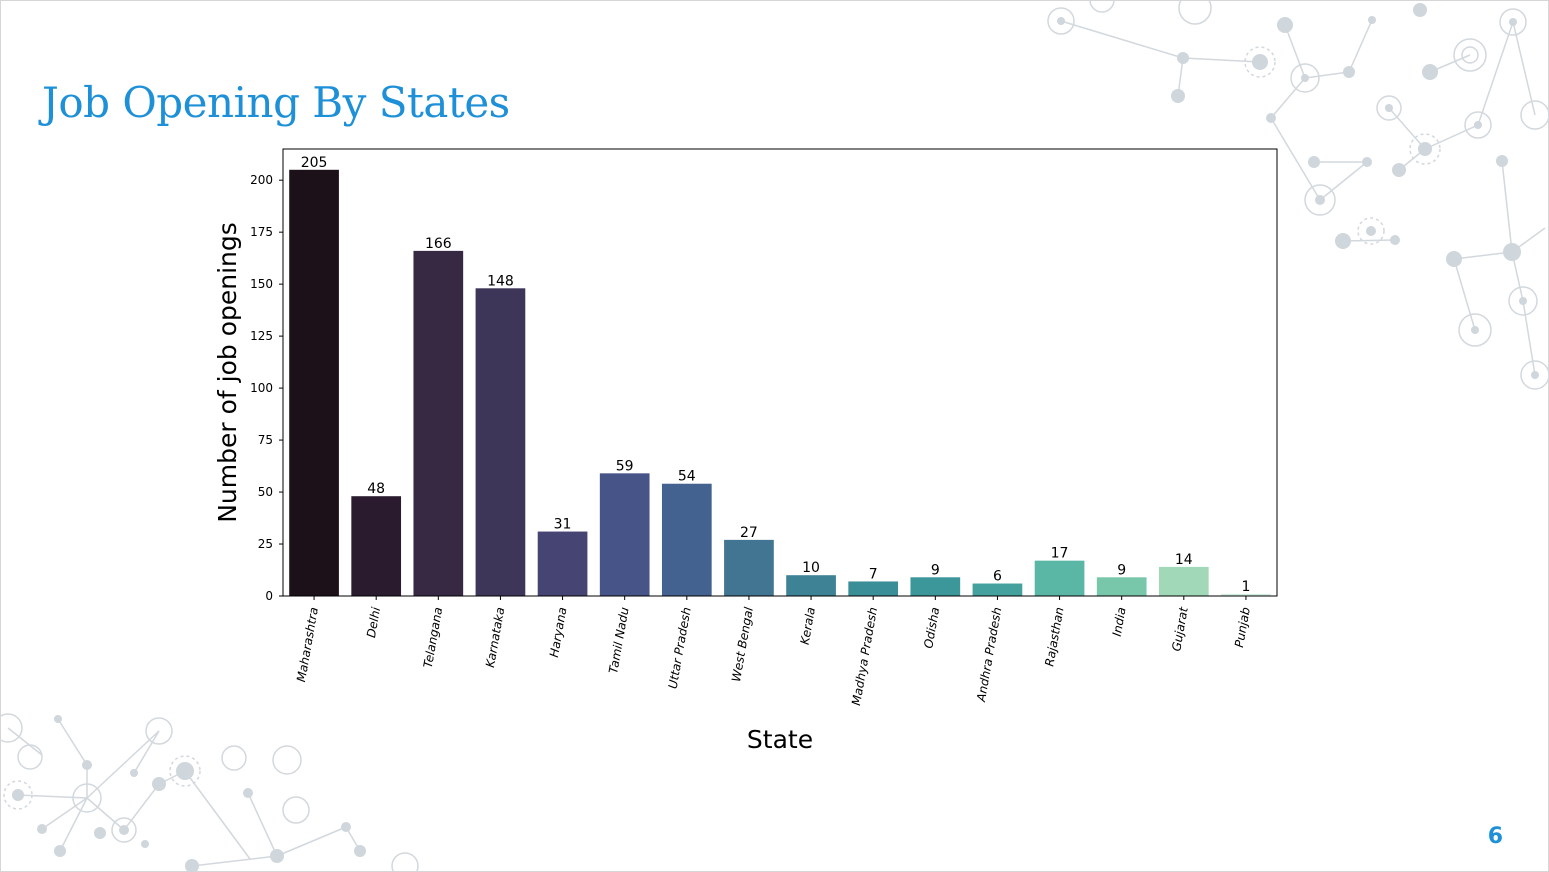 This screenshot has width=1549, height=872. What do you see at coordinates (1183, 581) in the screenshot?
I see `bar-gujarat` at bounding box center [1183, 581].